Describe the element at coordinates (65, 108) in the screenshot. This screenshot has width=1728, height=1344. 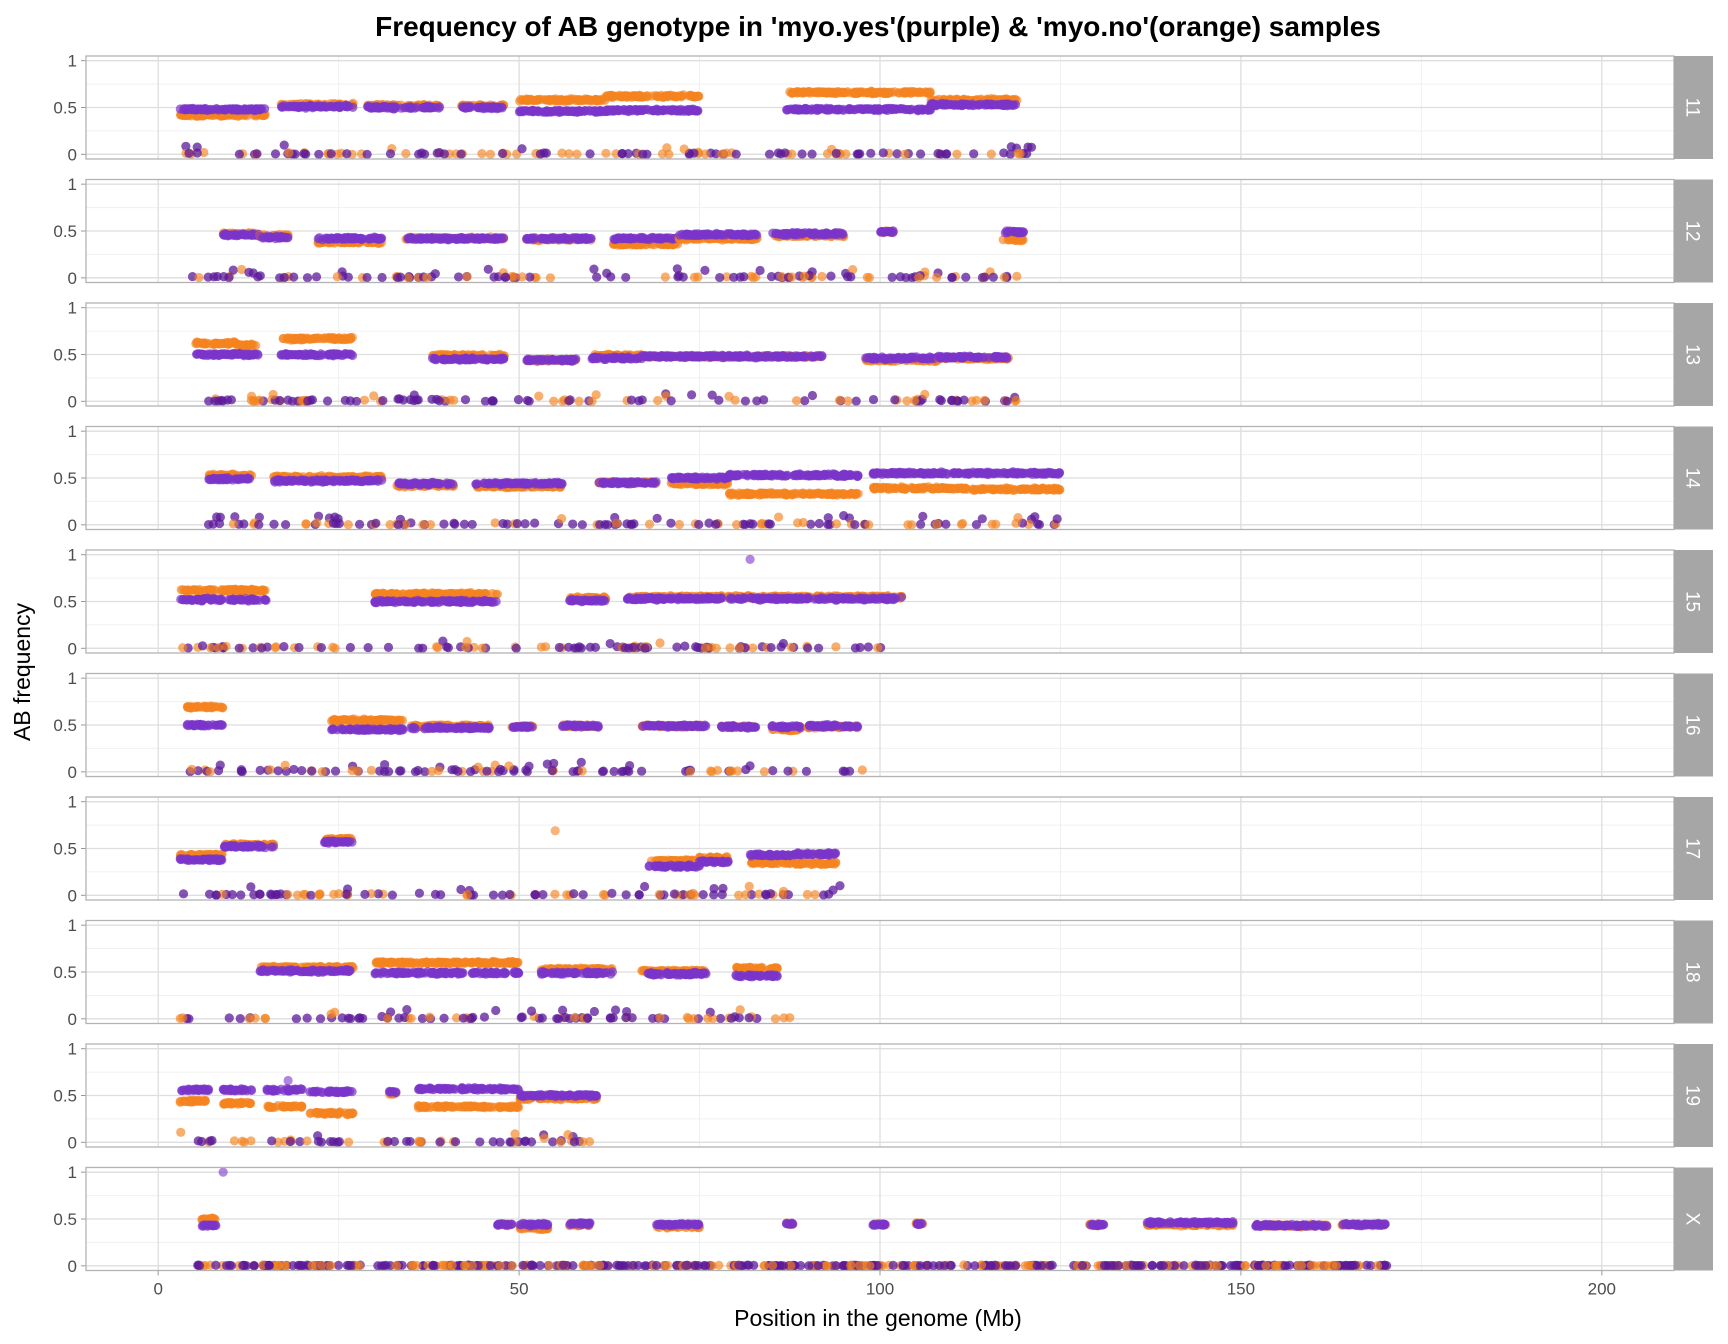
I see `y-tick-label: 0.5` at that location.